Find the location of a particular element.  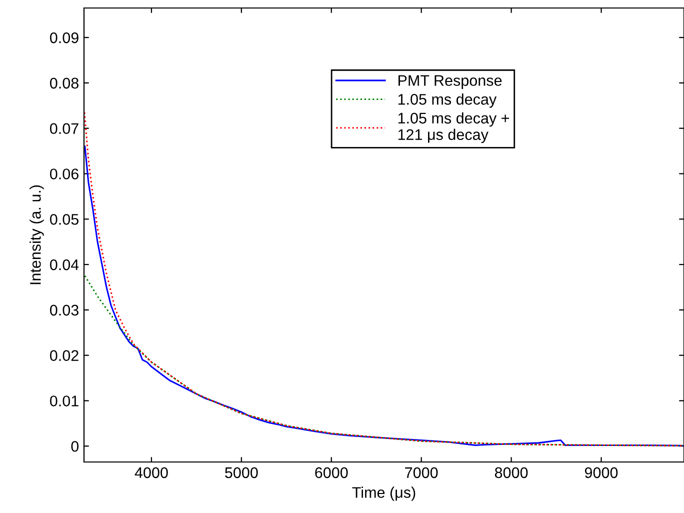

y-tick-label: 0.06 is located at coordinates (64, 174).